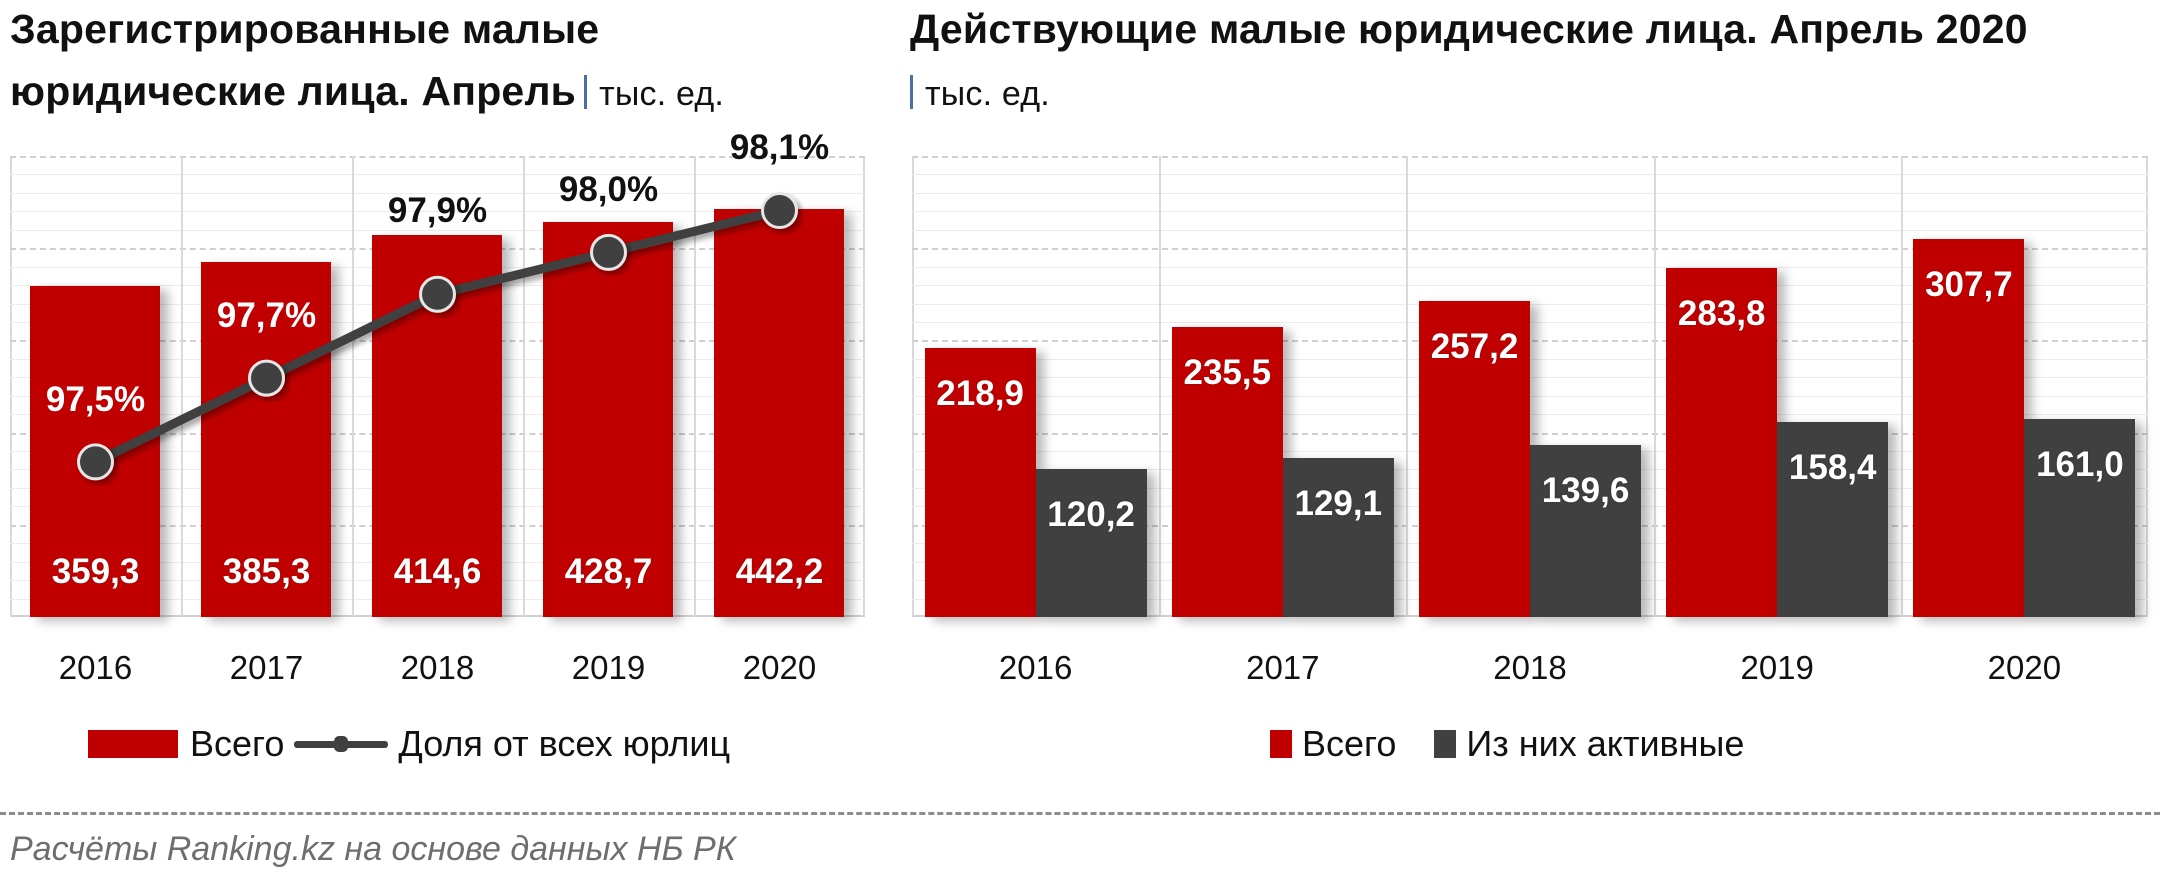 This screenshot has width=2160, height=895. I want to click on legend-active-label: Из них активные, so click(1605, 743).